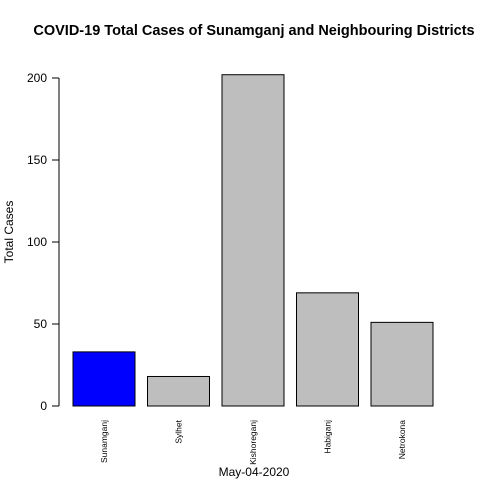 This screenshot has width=480, height=480. What do you see at coordinates (43, 406) in the screenshot?
I see `y-tick-label: 0` at bounding box center [43, 406].